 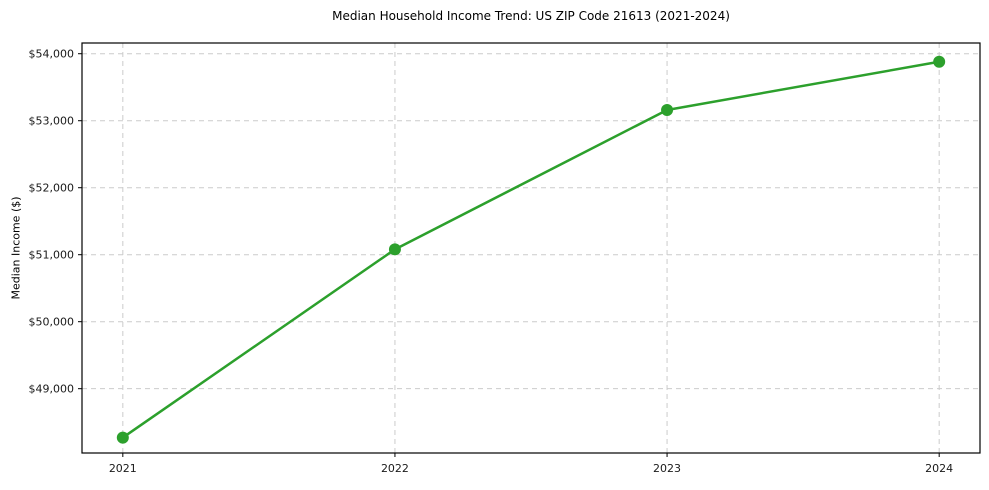 I want to click on data-point-2024, so click(x=939, y=61).